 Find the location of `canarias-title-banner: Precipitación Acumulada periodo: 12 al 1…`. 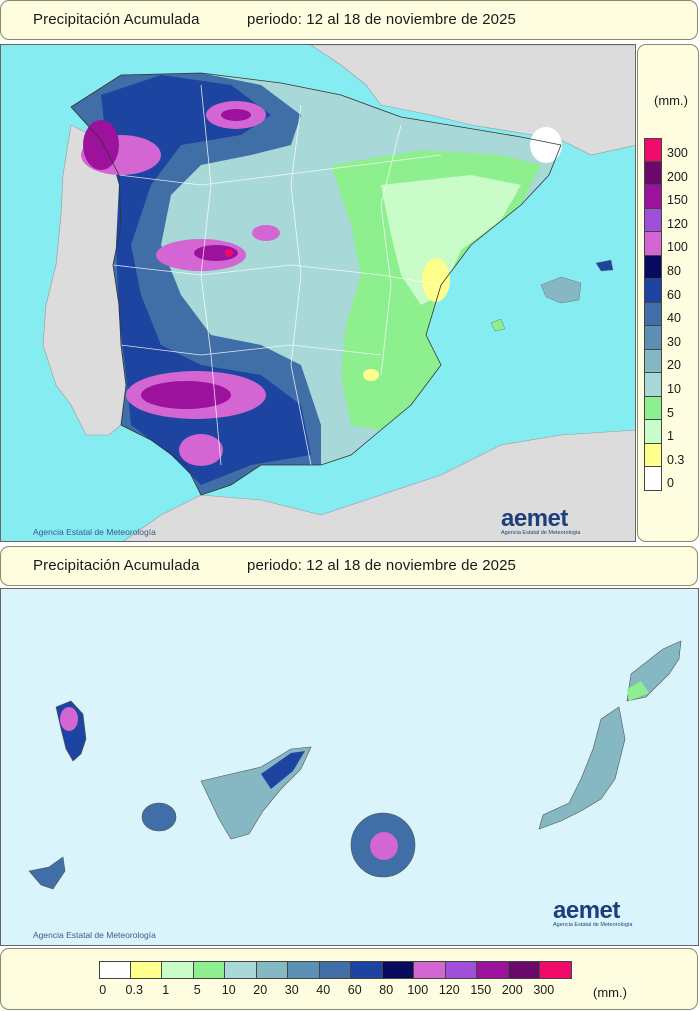

canarias-title-banner: Precipitación Acumulada periodo: 12 al 1… is located at coordinates (349, 566).